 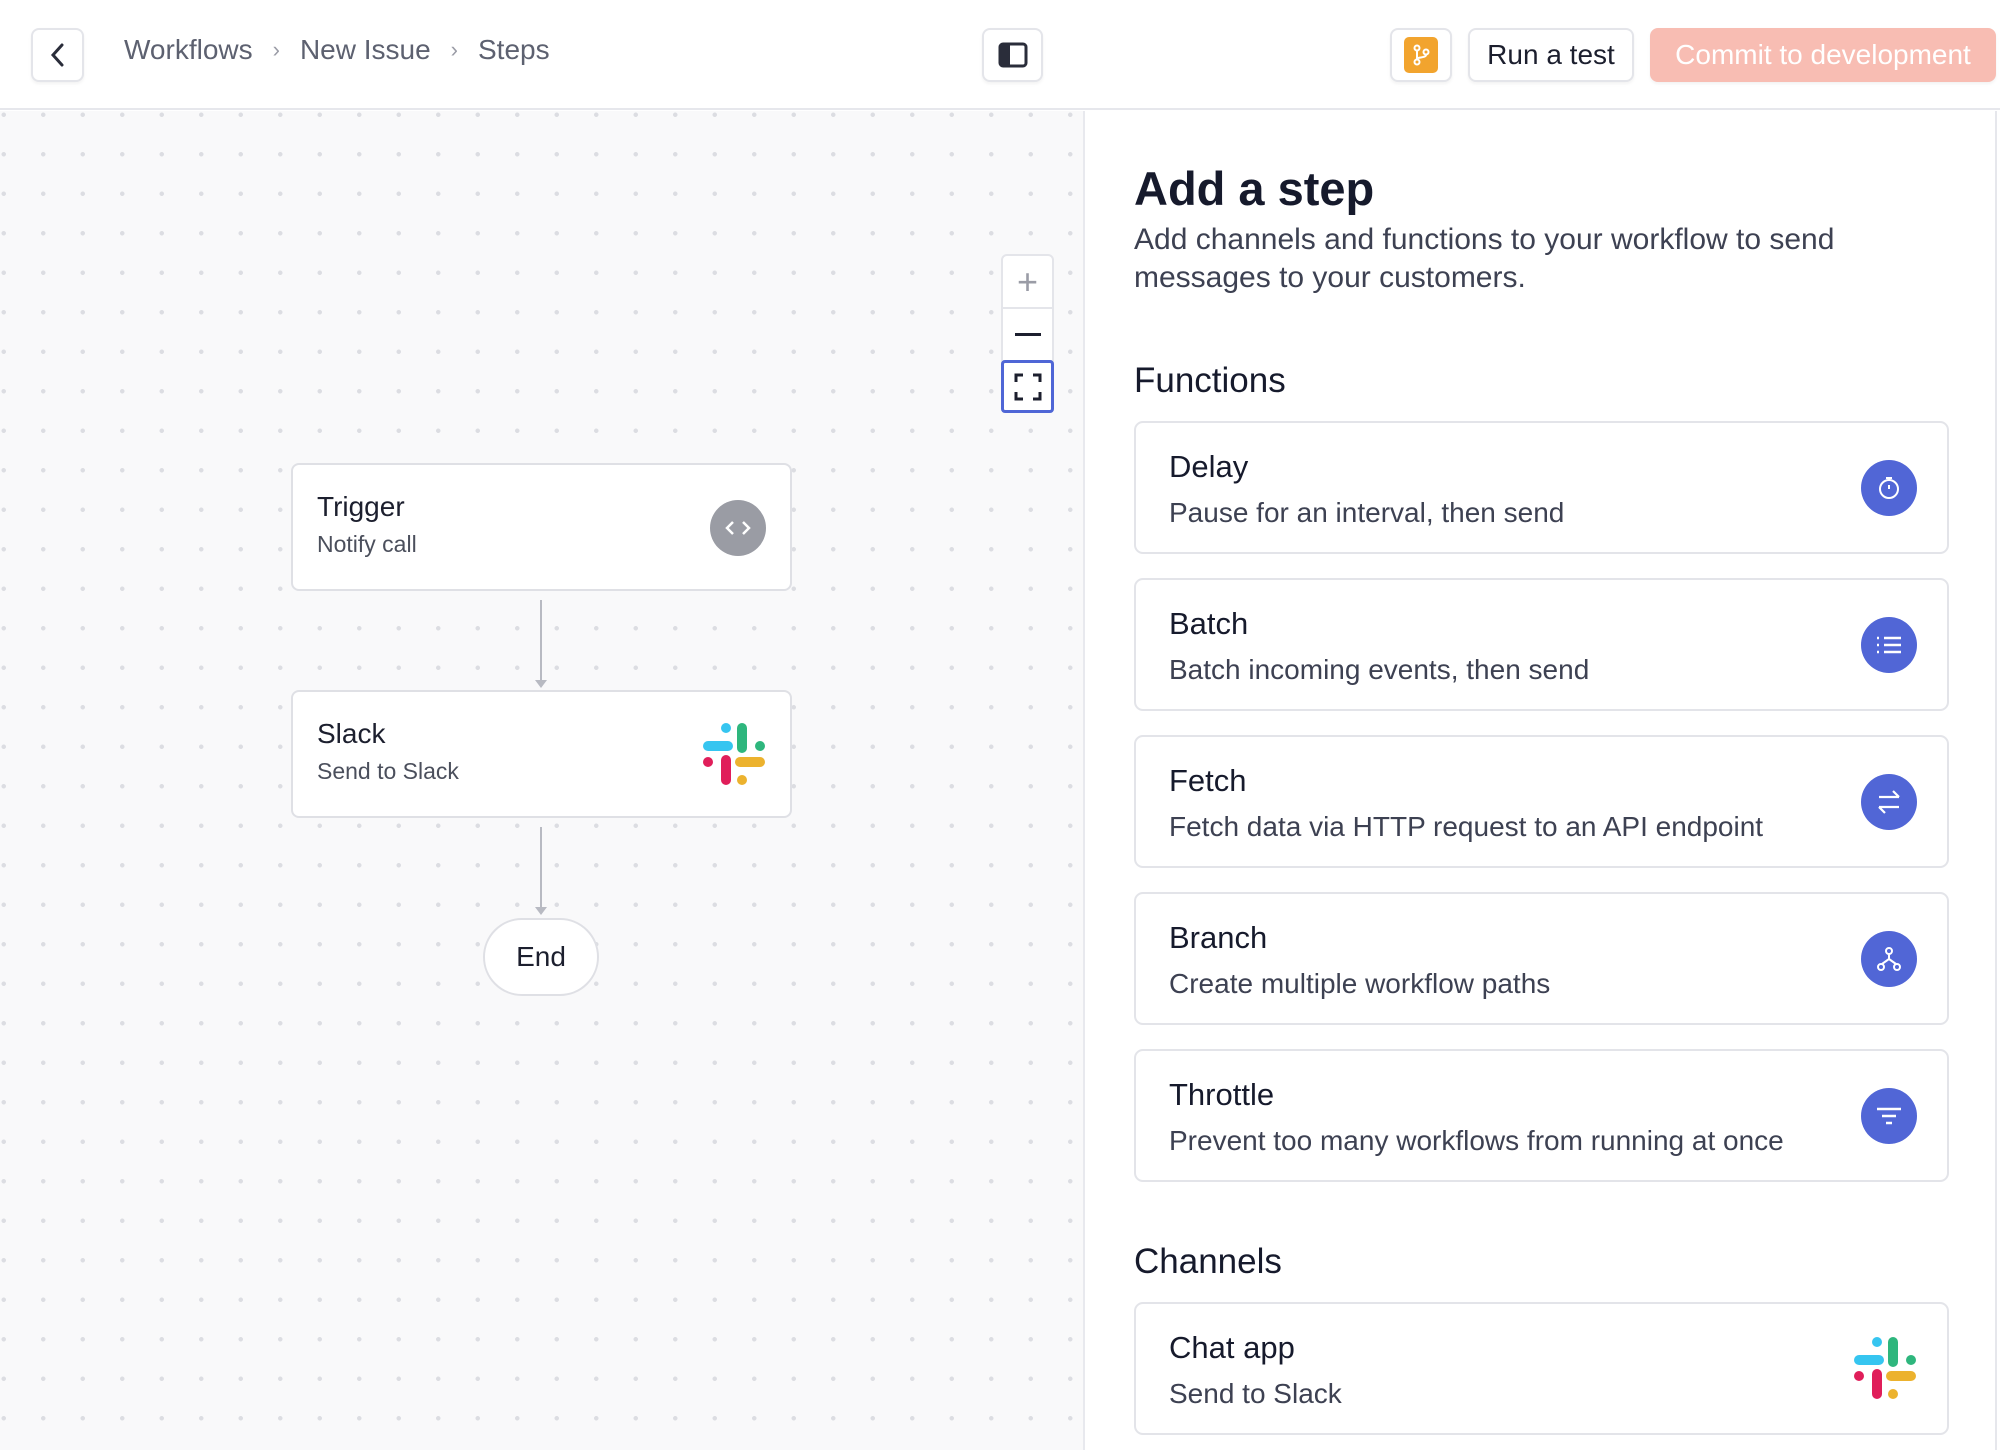 I want to click on card-desc: Send to Slack, so click(x=1255, y=1393).